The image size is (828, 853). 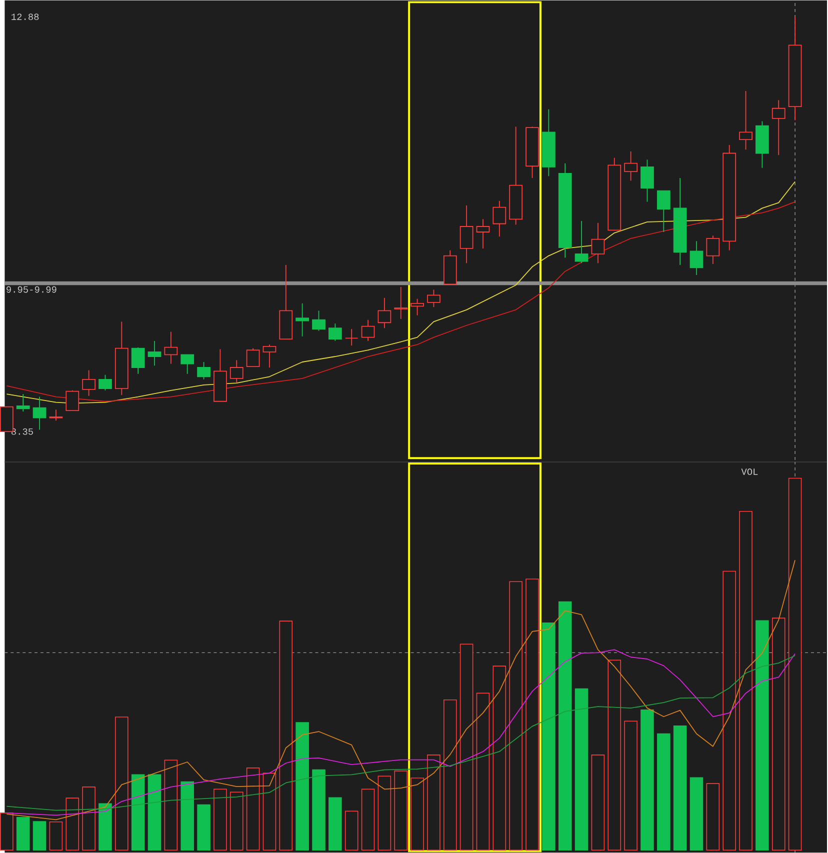 What do you see at coordinates (31, 289) in the screenshot?
I see `band-label: 9.95-9.99` at bounding box center [31, 289].